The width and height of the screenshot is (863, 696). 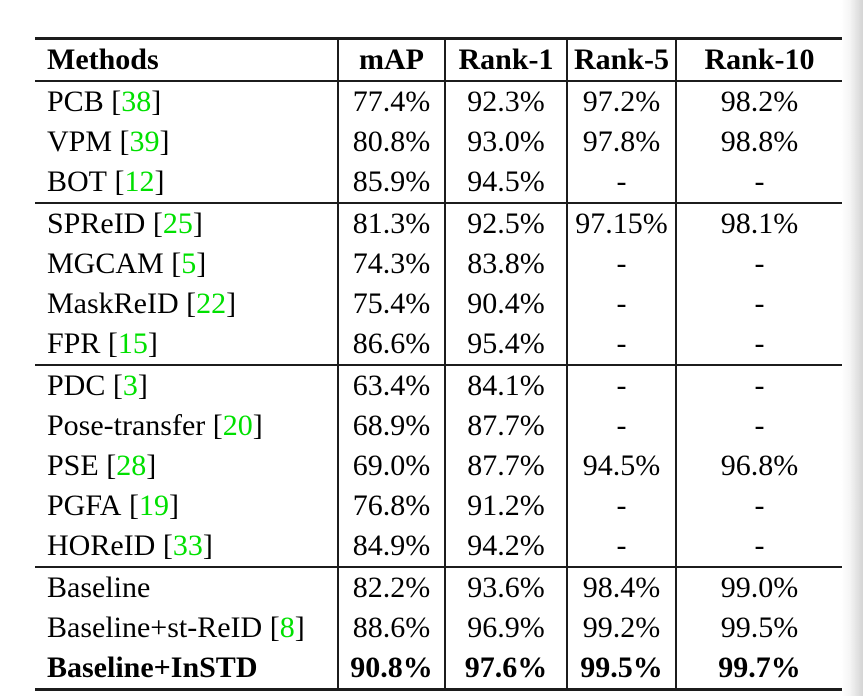 What do you see at coordinates (84, 505) in the screenshot?
I see `method-name: PGFA` at bounding box center [84, 505].